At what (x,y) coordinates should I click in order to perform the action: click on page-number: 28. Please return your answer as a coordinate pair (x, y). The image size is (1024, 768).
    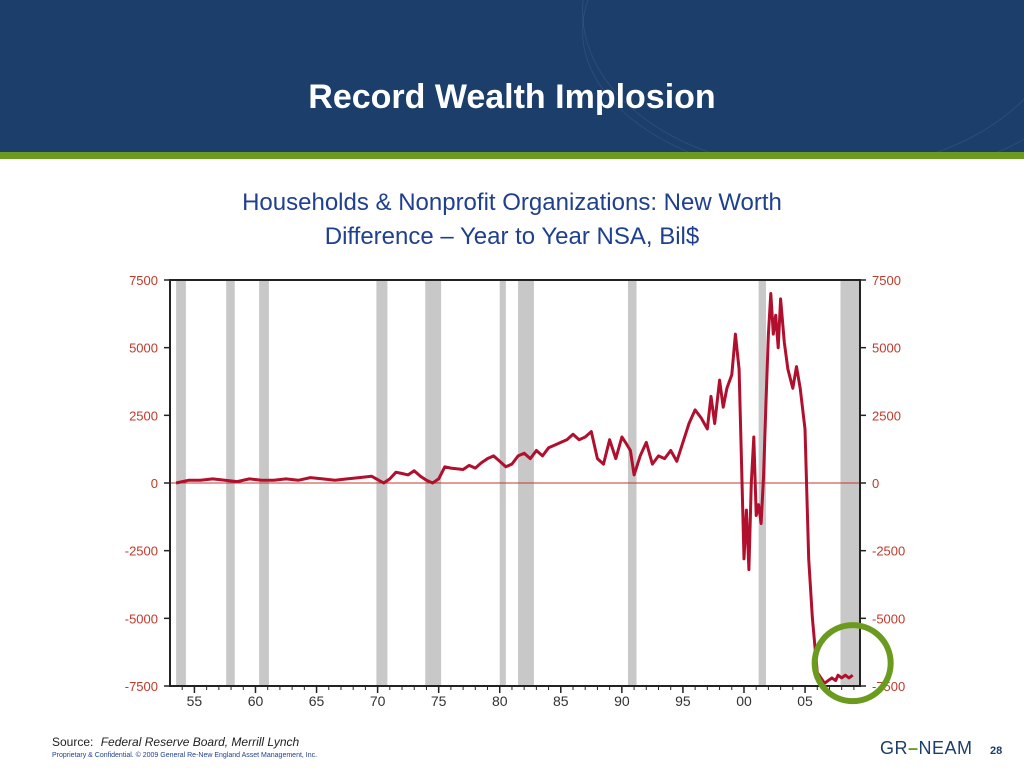
    Looking at the image, I should click on (996, 751).